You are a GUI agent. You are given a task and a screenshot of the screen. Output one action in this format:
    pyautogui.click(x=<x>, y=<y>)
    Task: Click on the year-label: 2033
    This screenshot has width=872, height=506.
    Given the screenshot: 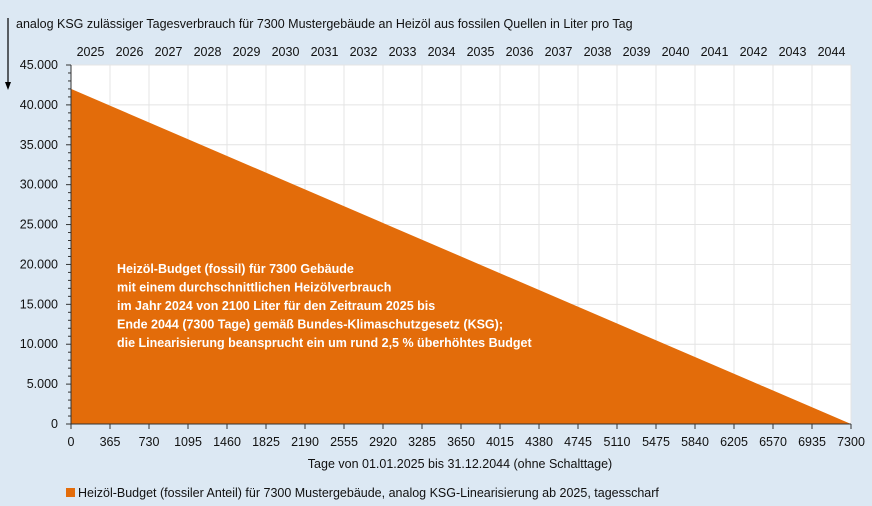 What is the action you would take?
    pyautogui.click(x=403, y=52)
    